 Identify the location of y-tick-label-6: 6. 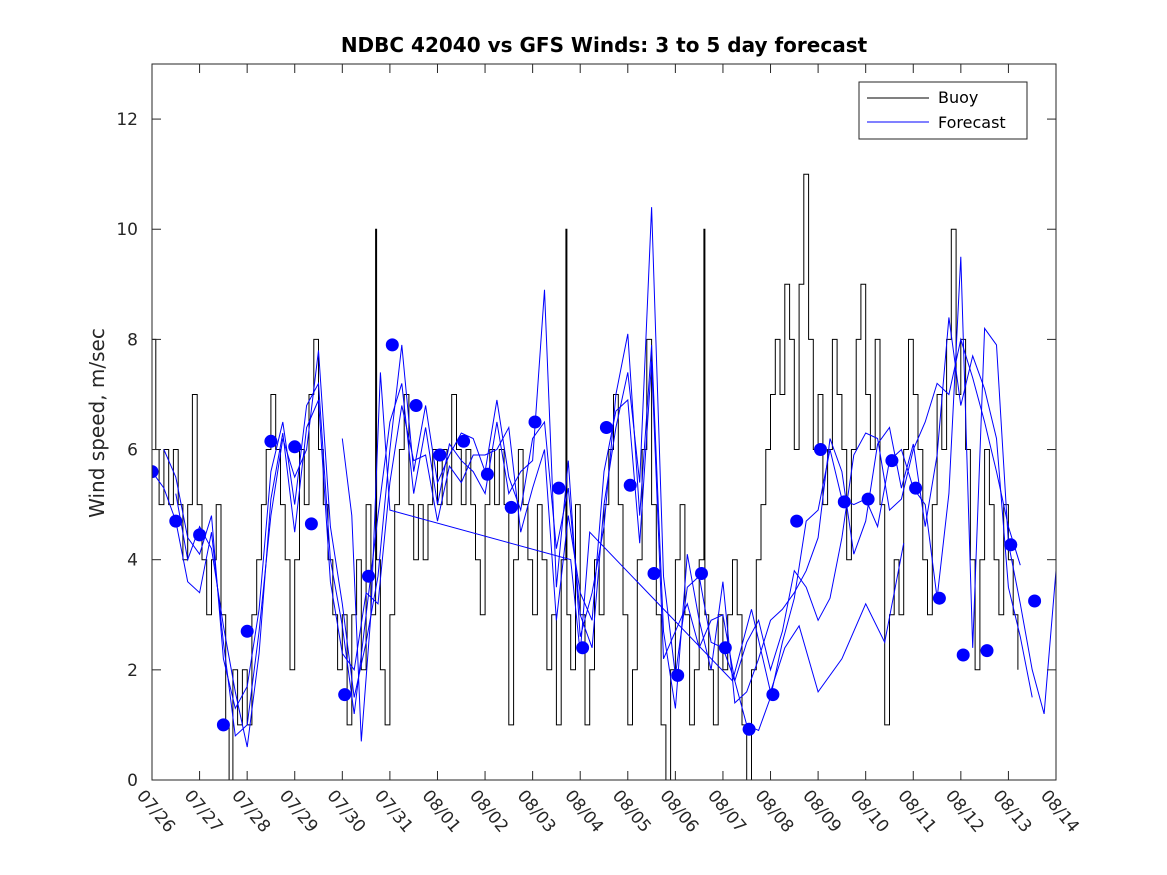
(132, 451).